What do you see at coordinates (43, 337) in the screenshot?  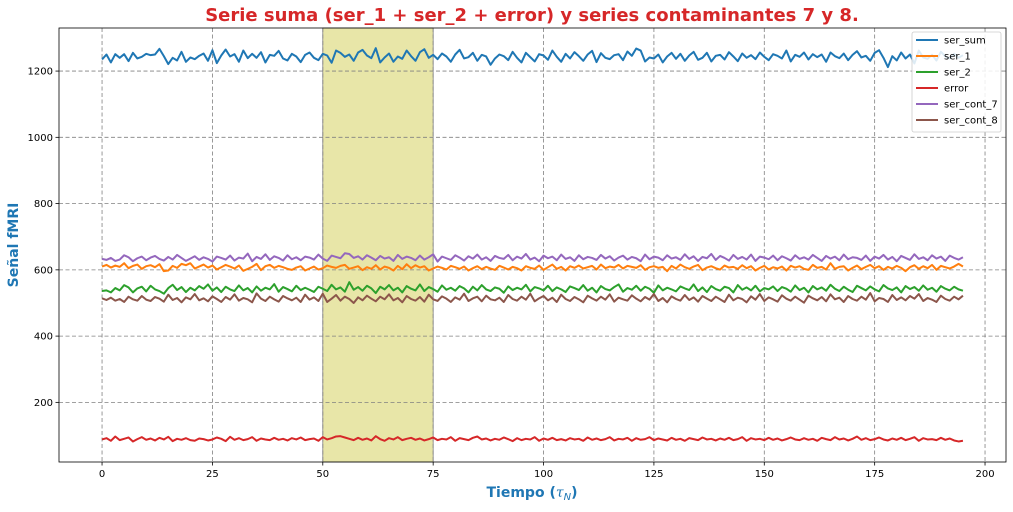 I see `y-tick-label: 400` at bounding box center [43, 337].